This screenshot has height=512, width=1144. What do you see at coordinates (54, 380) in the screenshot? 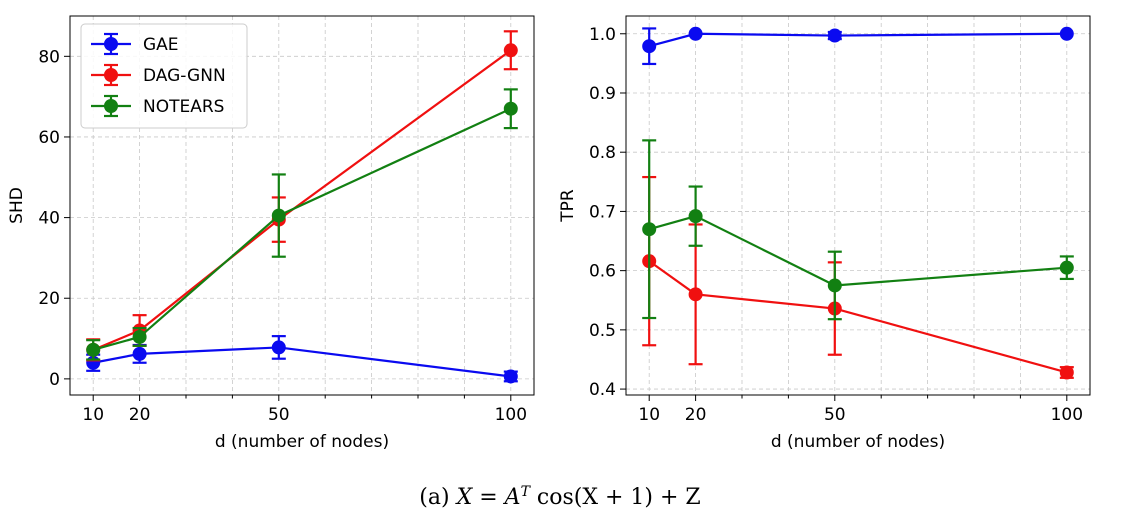
I see `y-tick-label: 0` at bounding box center [54, 380].